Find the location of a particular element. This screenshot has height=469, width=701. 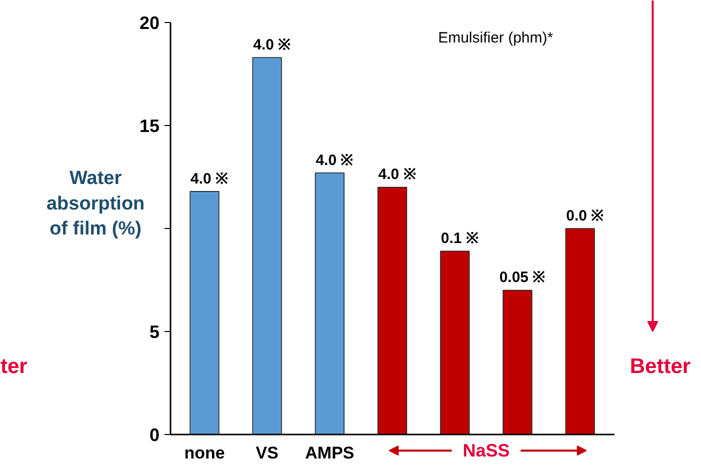

annotation: 0.0 ※ is located at coordinates (585, 215).